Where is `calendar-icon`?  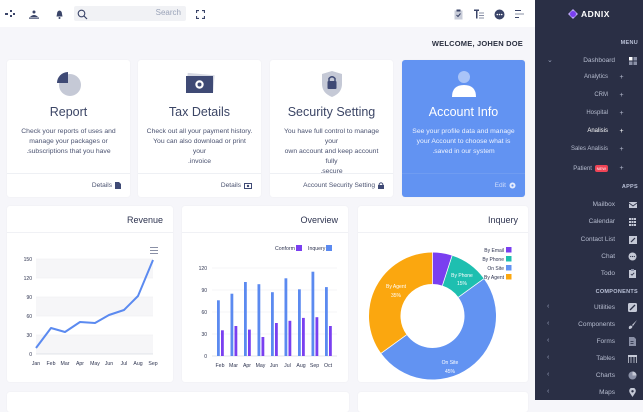
calendar-icon is located at coordinates (632, 221).